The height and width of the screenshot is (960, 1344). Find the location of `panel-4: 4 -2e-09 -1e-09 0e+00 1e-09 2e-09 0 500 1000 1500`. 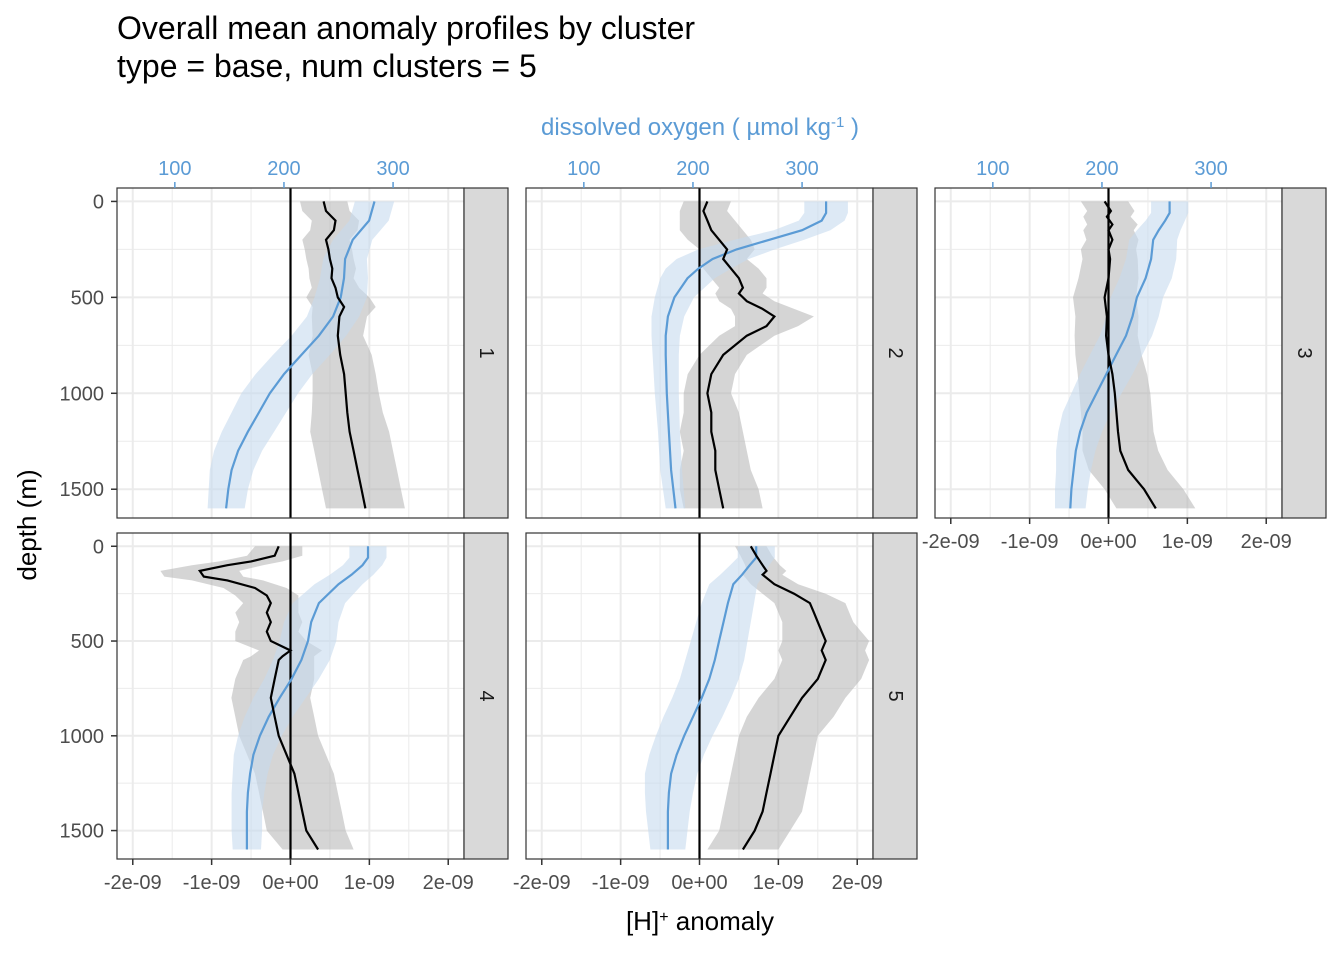

panel-4: 4 -2e-09 -1e-09 0e+00 1e-09 2e-09 0 500 1000 1500 is located at coordinates (284, 713).